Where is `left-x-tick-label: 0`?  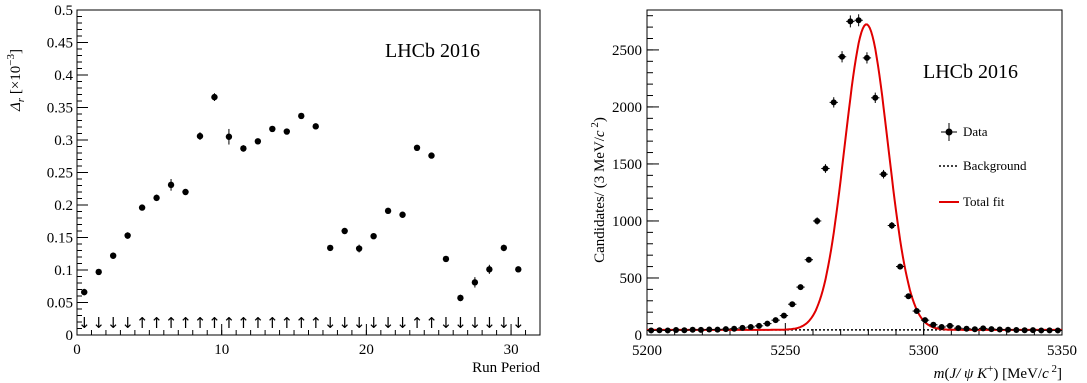 left-x-tick-label: 0 is located at coordinates (77, 350).